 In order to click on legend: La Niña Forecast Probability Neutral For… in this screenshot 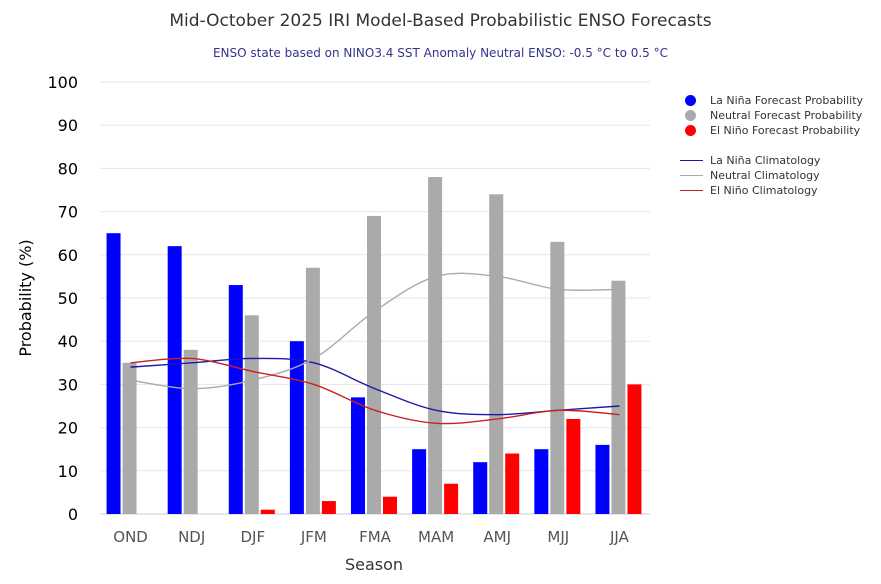, I will do `click(771, 145)`.